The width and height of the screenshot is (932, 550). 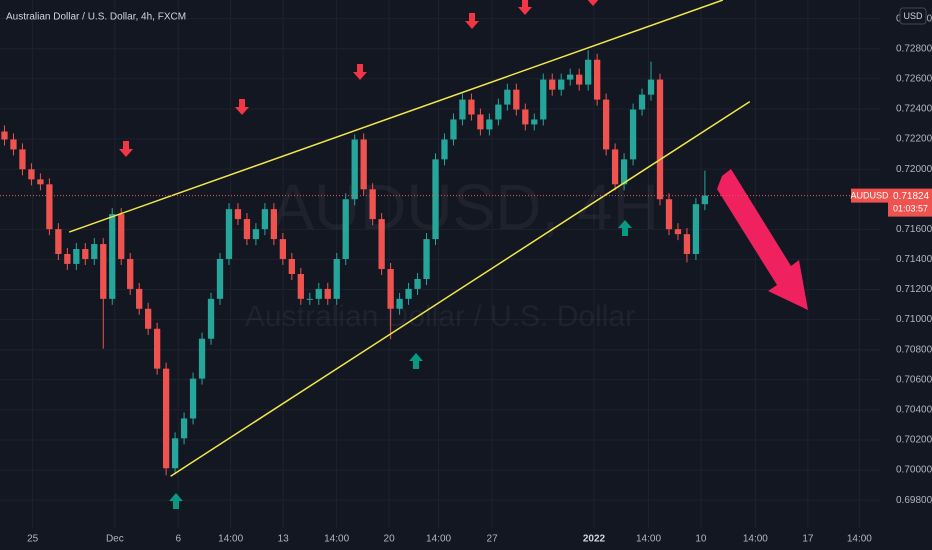 I want to click on x-tick-label: 13, so click(x=284, y=539).